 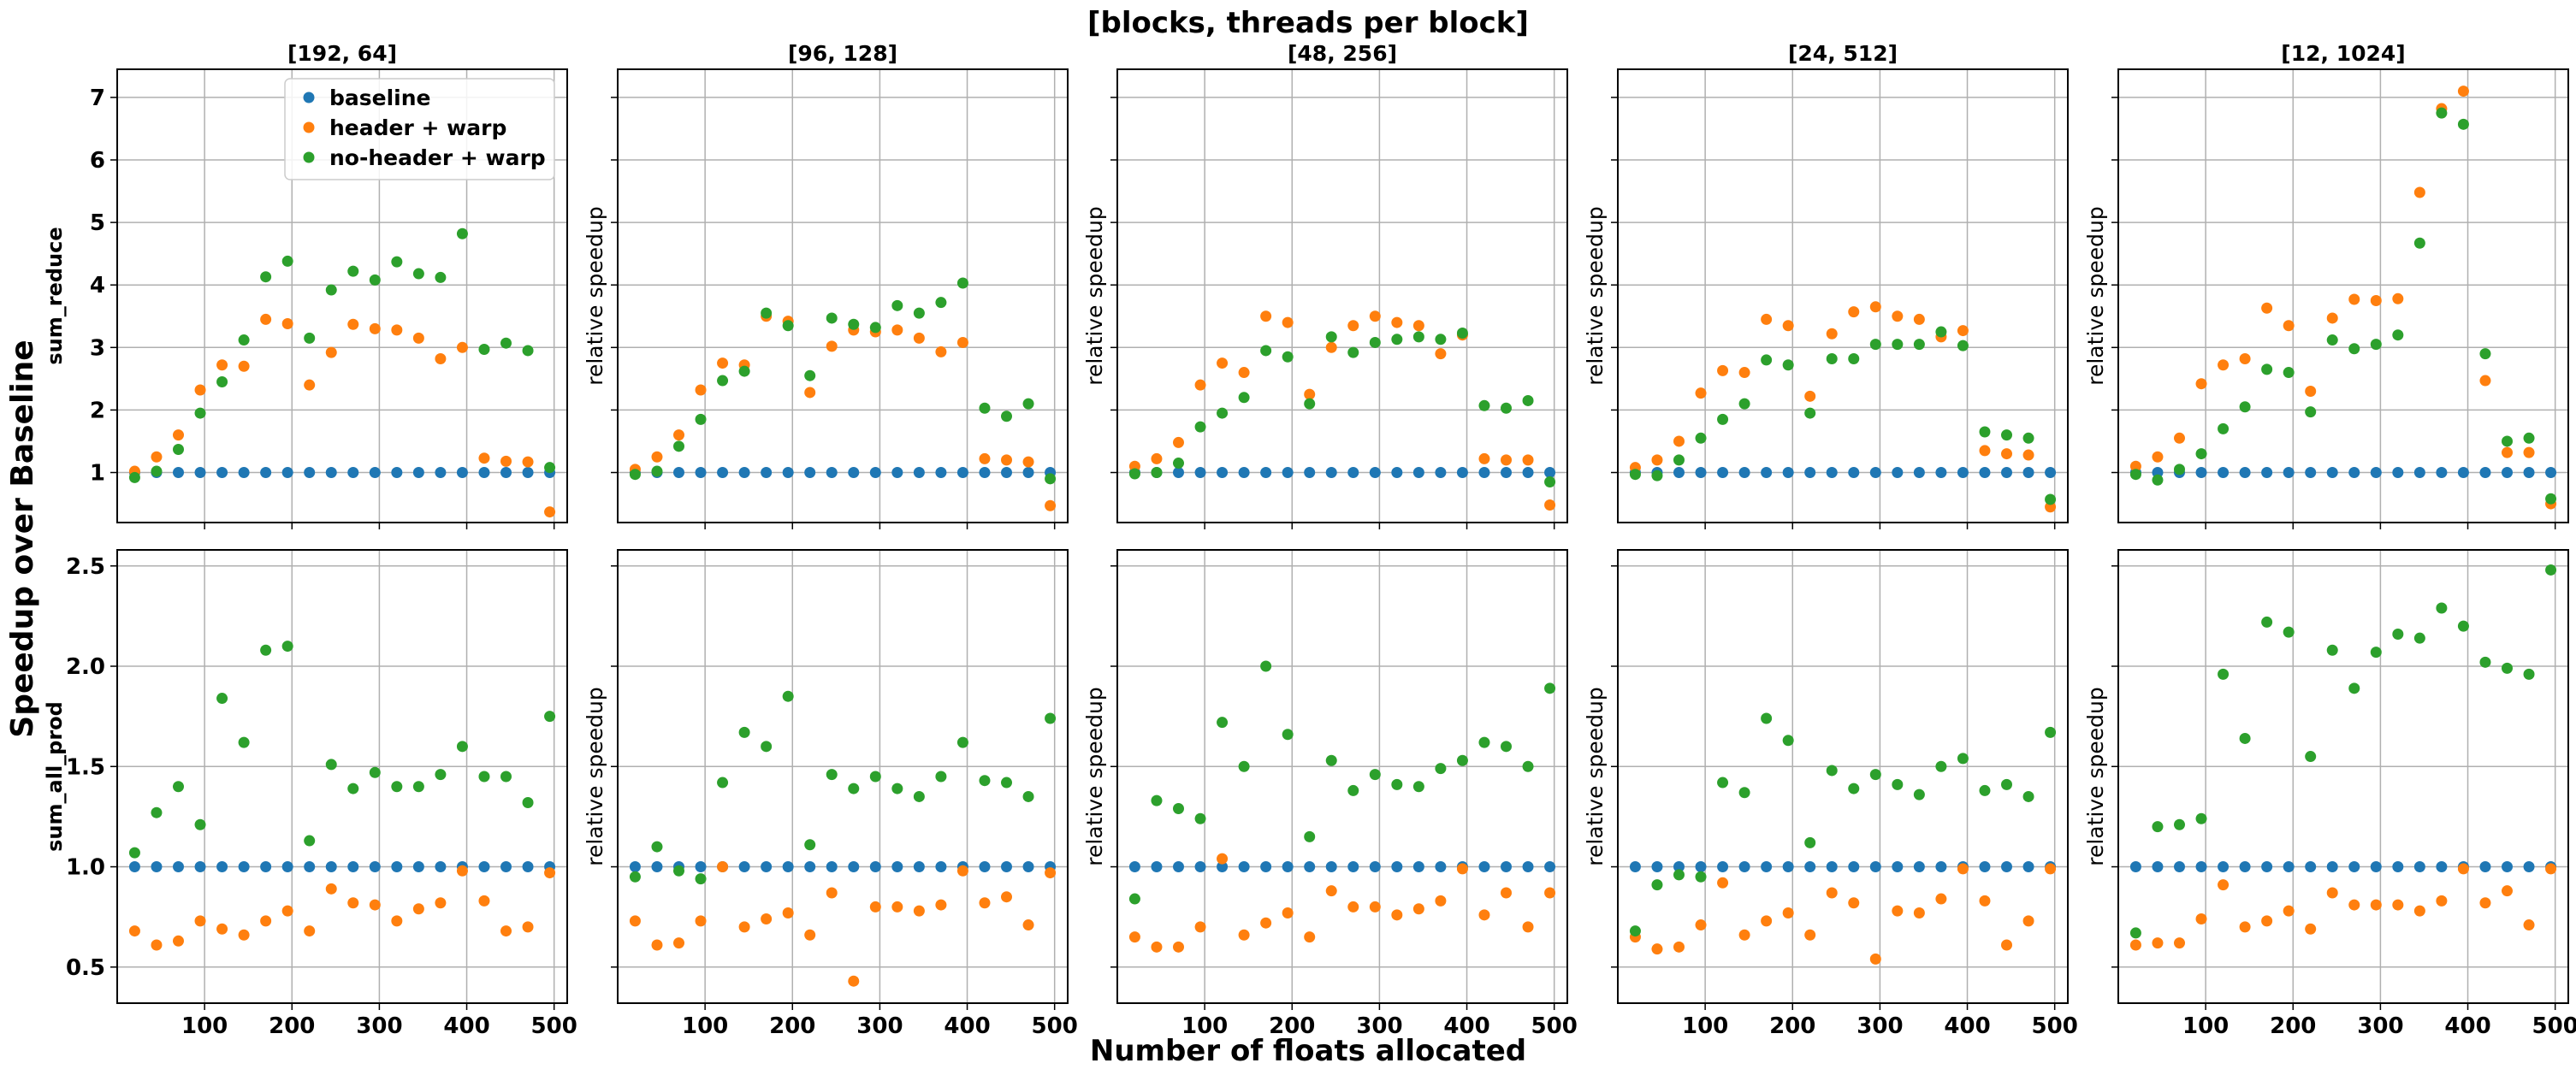 What do you see at coordinates (1308, 1051) in the screenshot?
I see `figure-xlabel: Number of floats allocated` at bounding box center [1308, 1051].